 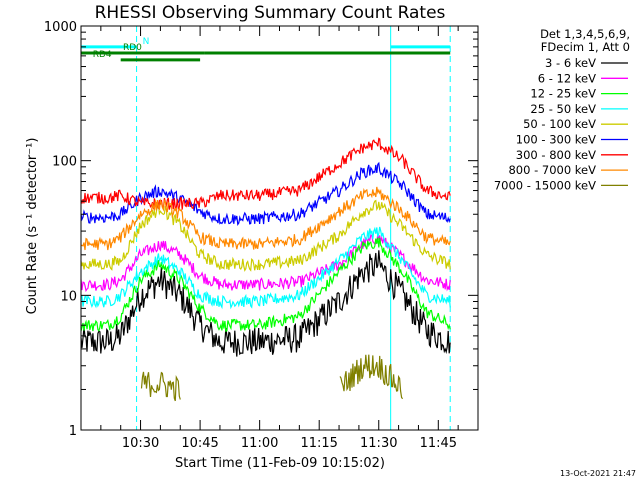 I want to click on x-tick-label-3: 11:15, so click(x=318, y=443).